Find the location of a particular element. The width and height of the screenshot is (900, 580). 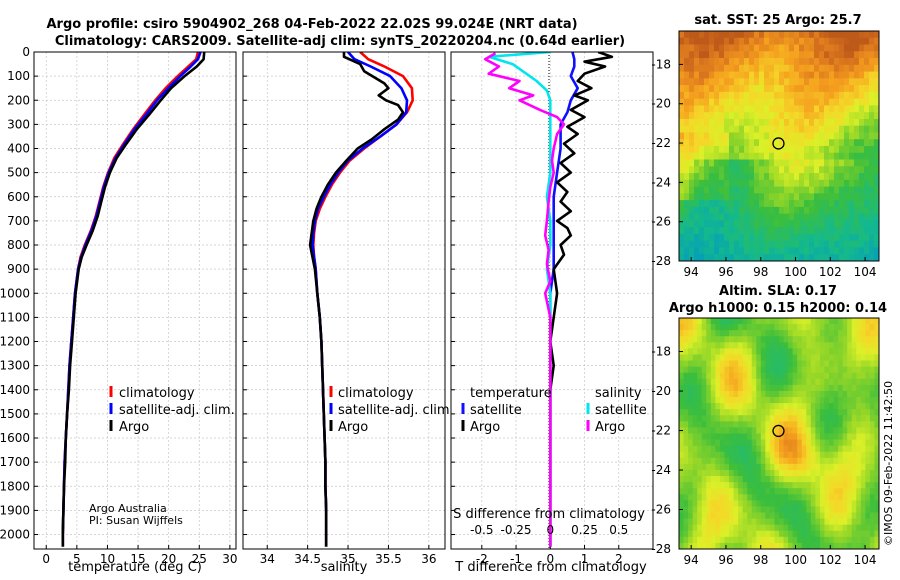

legend-temperature-title: temperature is located at coordinates (511, 393).